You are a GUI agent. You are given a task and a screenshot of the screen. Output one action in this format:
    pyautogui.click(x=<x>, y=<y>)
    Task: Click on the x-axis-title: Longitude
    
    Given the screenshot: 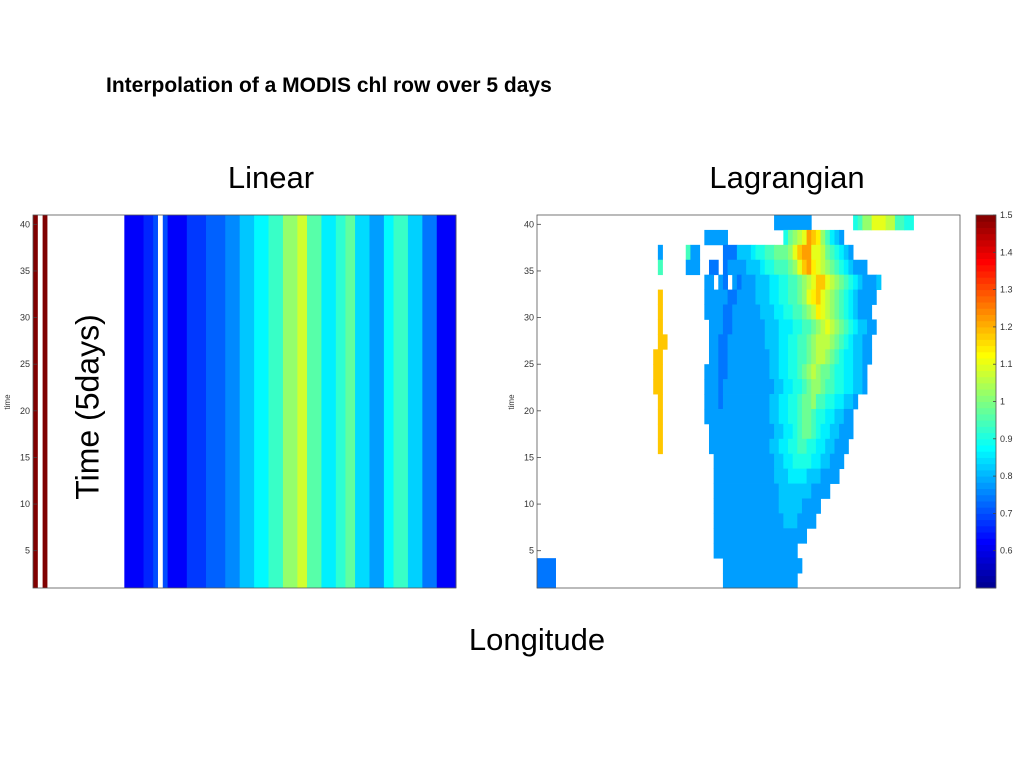 What is the action you would take?
    pyautogui.click(x=537, y=639)
    